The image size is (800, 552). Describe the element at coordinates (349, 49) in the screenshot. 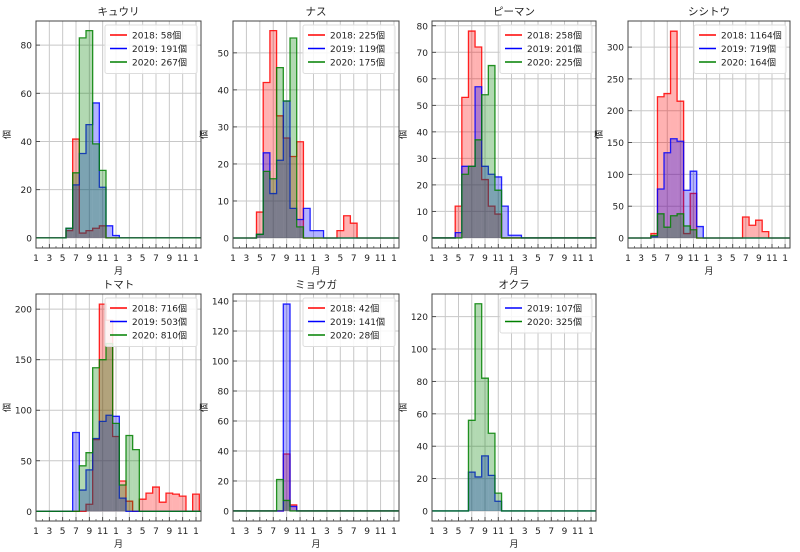

I see `legend-box` at that location.